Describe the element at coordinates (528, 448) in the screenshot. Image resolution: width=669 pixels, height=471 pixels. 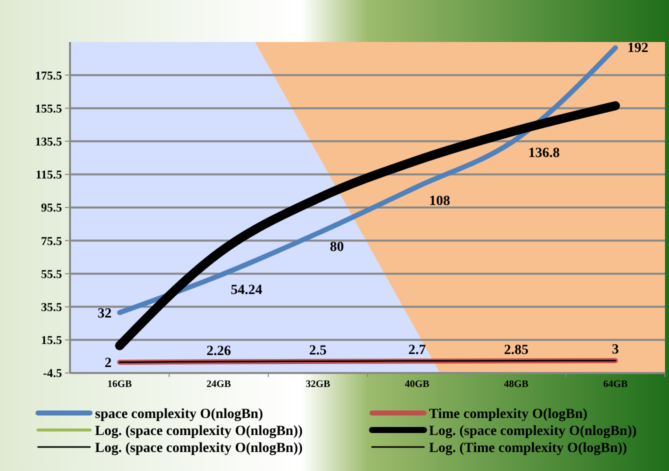
I see `legend-label: Log. (Time complexity O(logBn))` at that location.